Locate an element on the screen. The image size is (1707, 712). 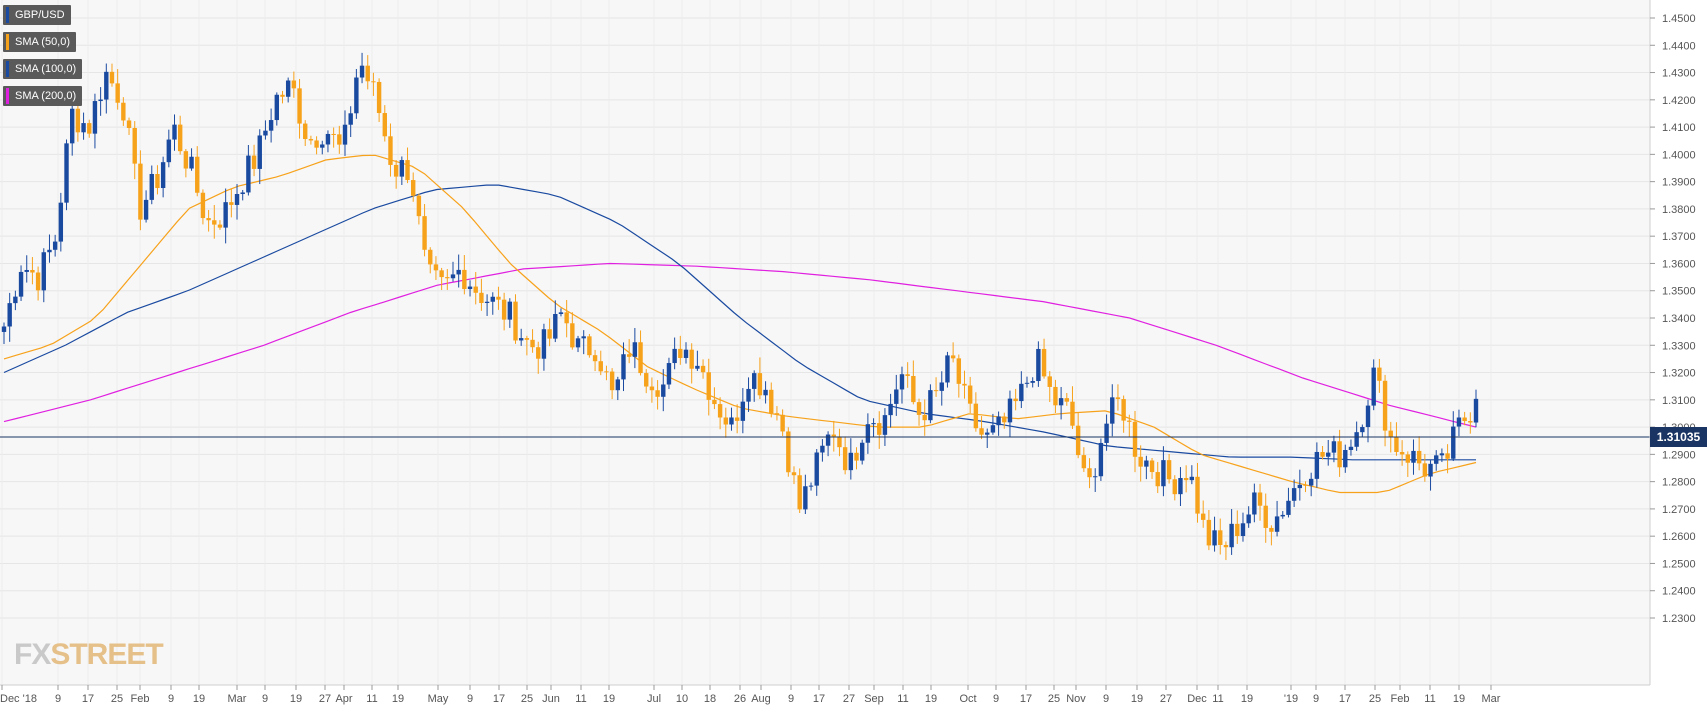
y-tick-label: 1.3200 is located at coordinates (1679, 374).